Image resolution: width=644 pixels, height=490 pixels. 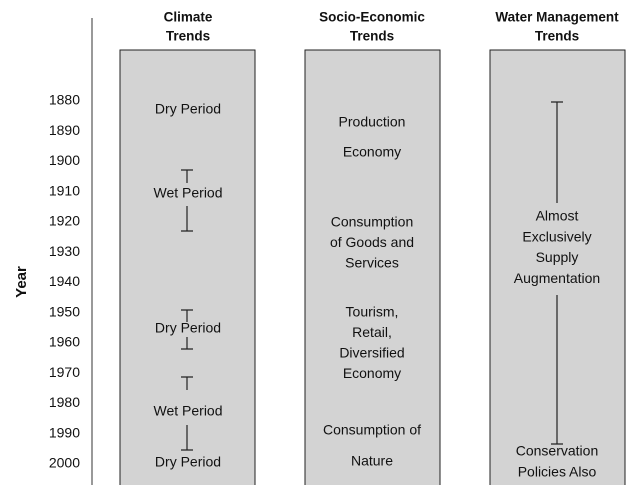 I want to click on item-label: of Goods and, so click(x=372, y=242).